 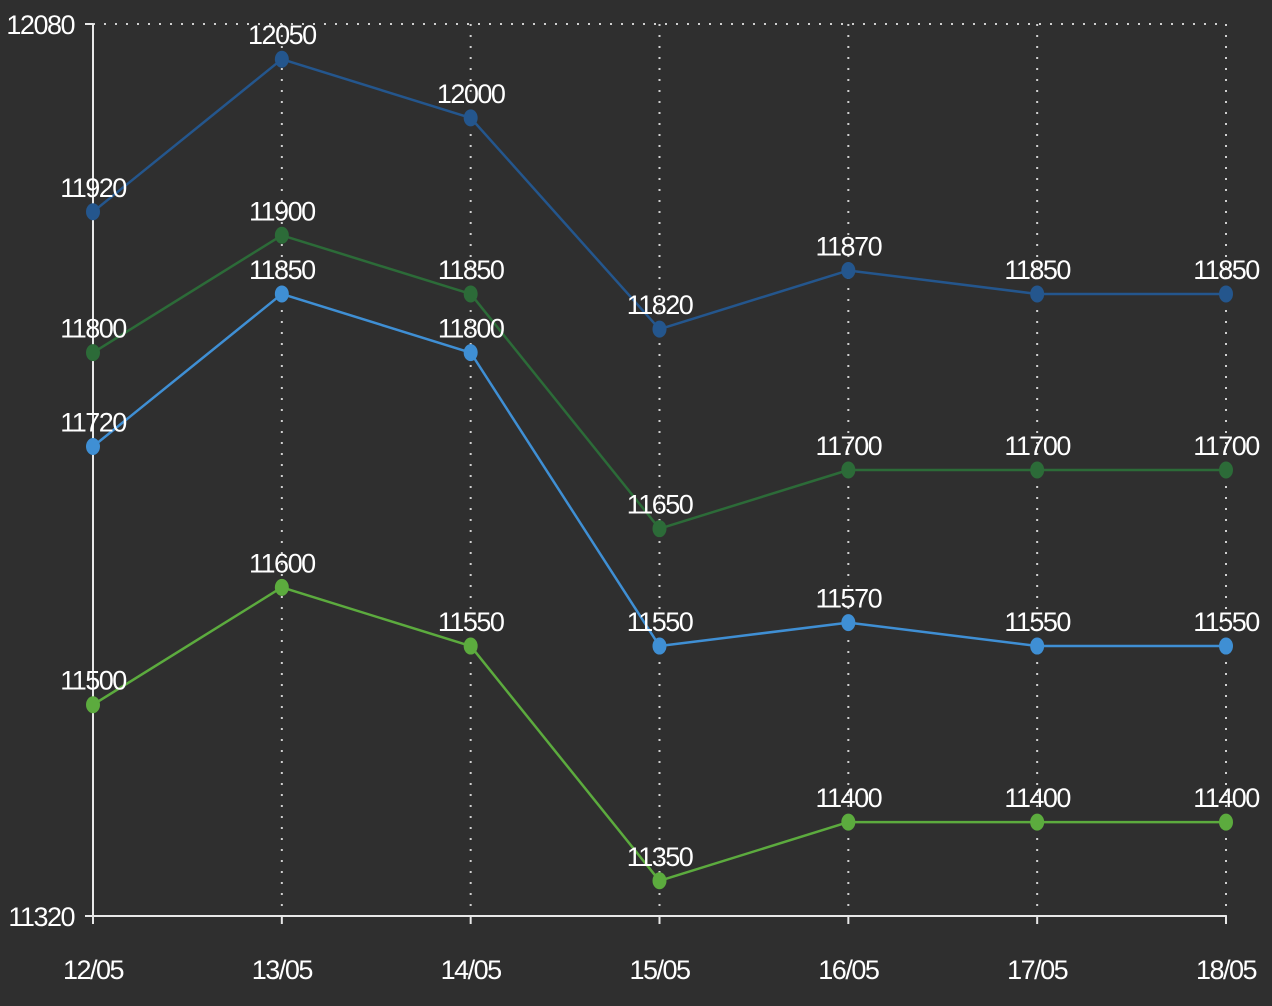 I want to click on x-axis-ticks: 12/05 13/05 14/05 15/05 16/05 17/05 18/05, so click(x=660, y=950).